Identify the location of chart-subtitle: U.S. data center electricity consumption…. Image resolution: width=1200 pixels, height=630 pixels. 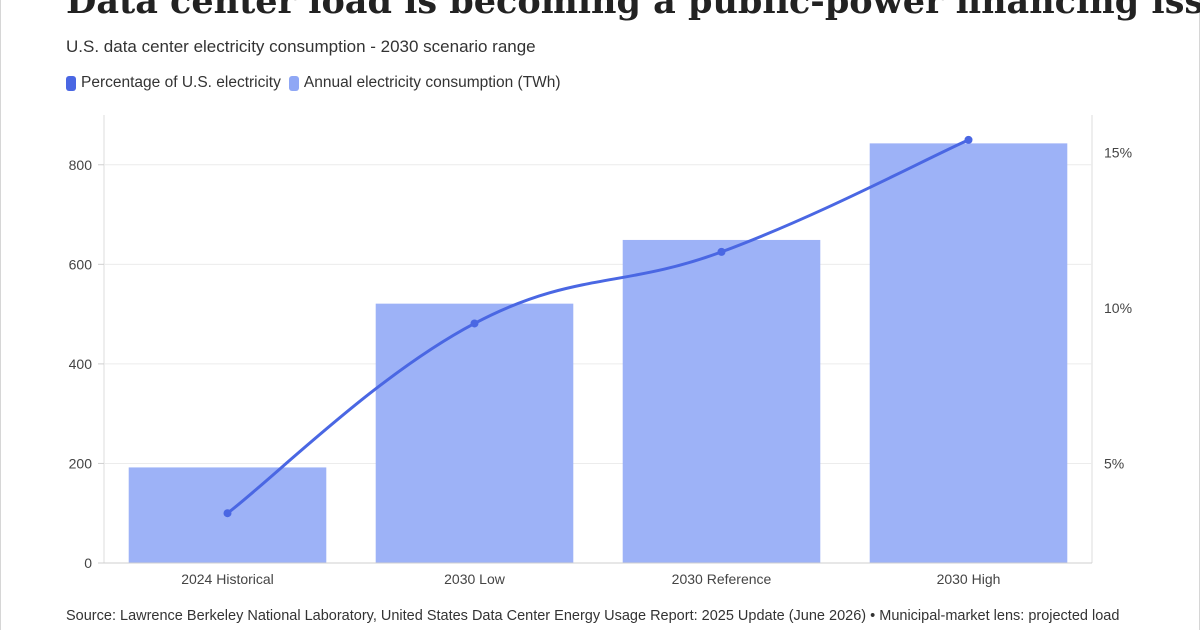
(301, 46).